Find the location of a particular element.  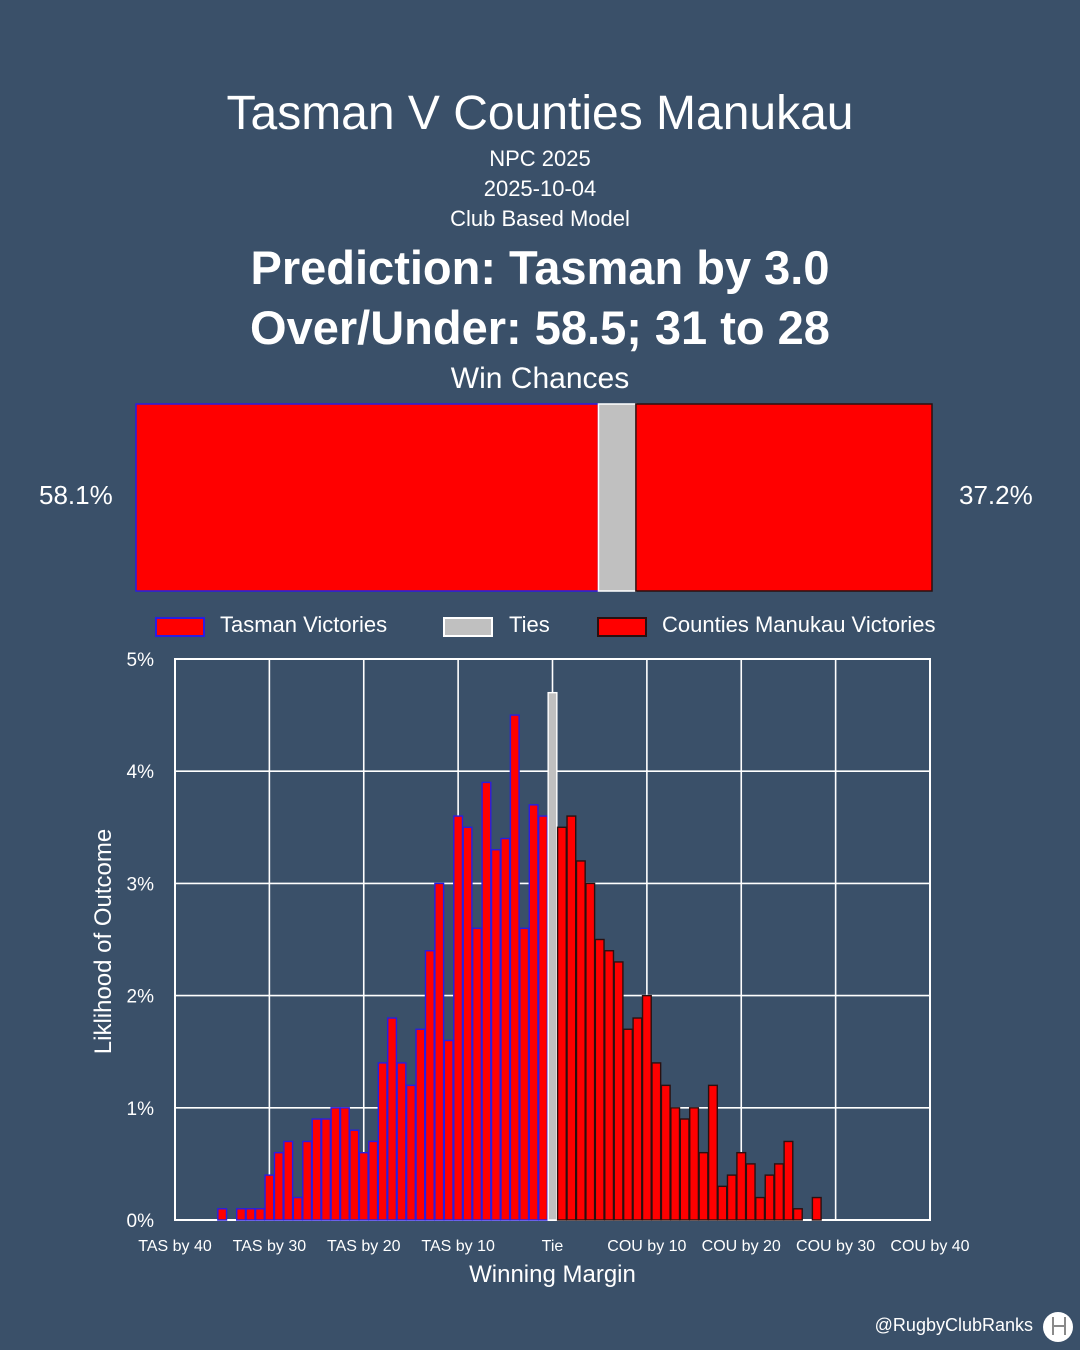

x-tick-label: COU by 20 is located at coordinates (741, 1246).